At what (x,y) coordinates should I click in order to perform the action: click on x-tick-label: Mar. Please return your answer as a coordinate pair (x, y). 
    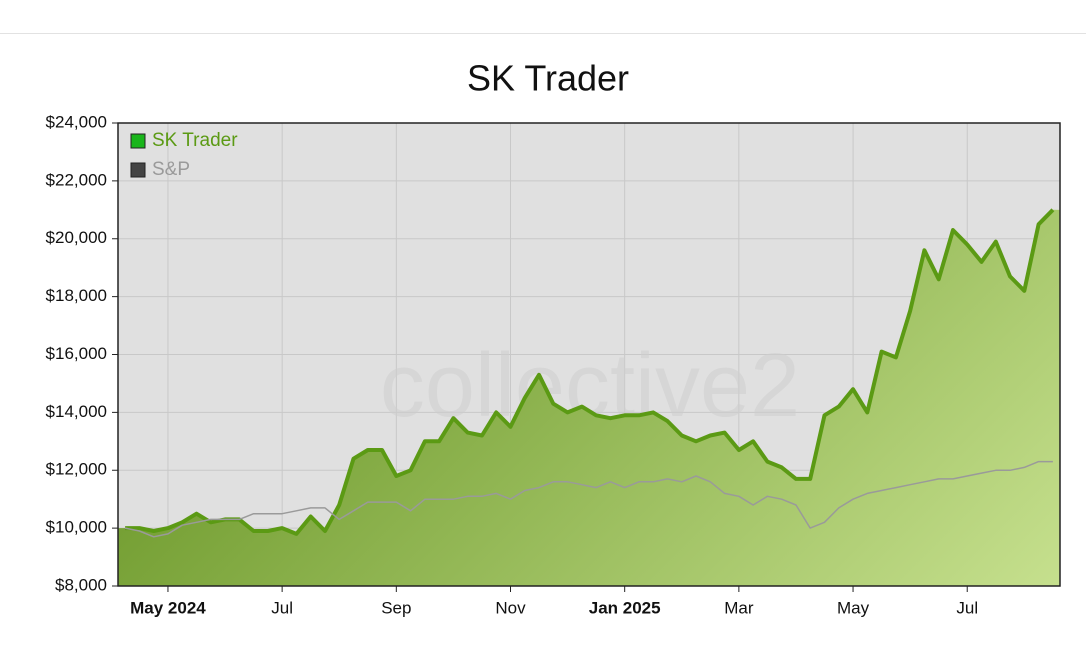
    Looking at the image, I should click on (739, 607).